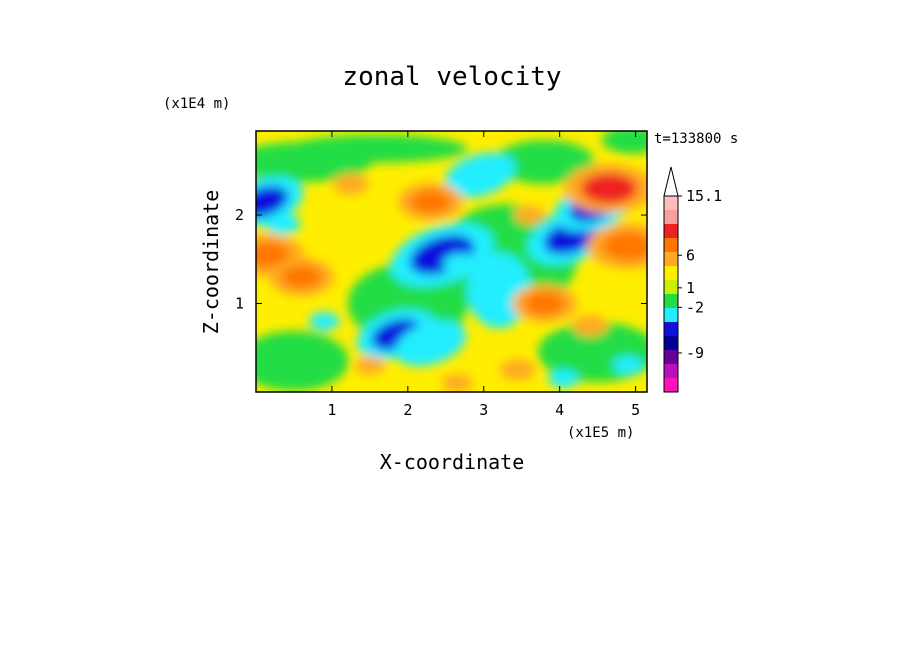 Image resolution: width=904 pixels, height=654 pixels. I want to click on x-tick-label-3: 4, so click(559, 410).